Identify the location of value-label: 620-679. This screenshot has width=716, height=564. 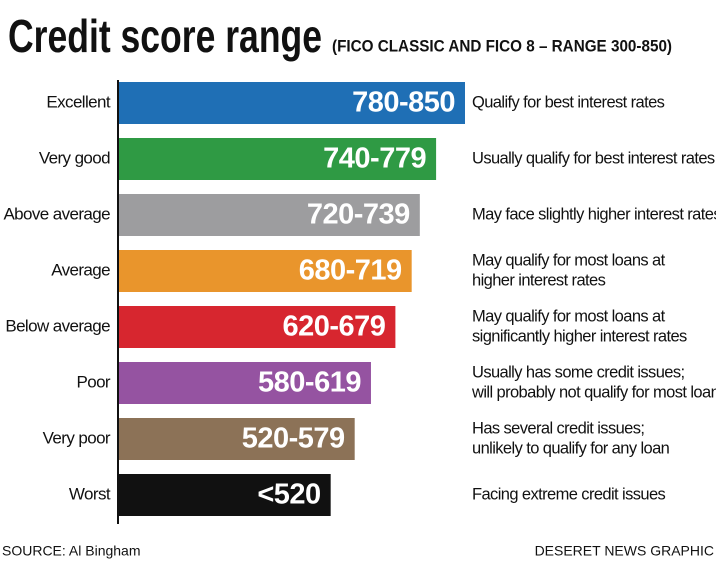
(333, 327).